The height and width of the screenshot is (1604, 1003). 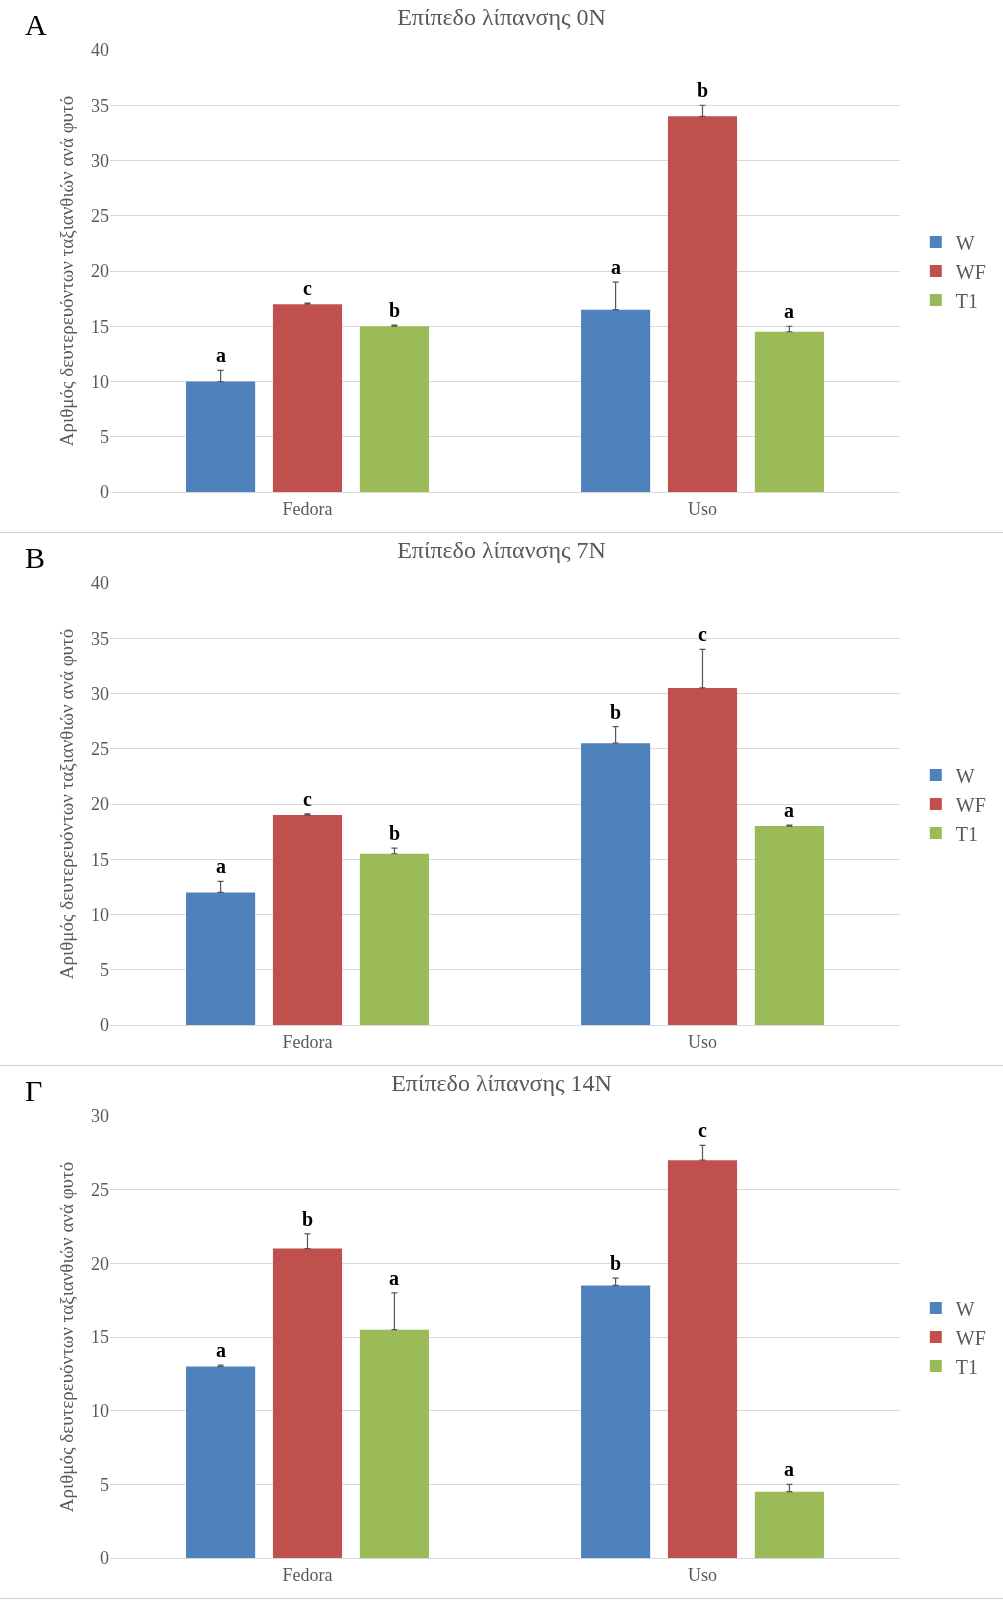 I want to click on chart-title: Επίπεδο λίπανσης 7N, so click(x=501, y=549).